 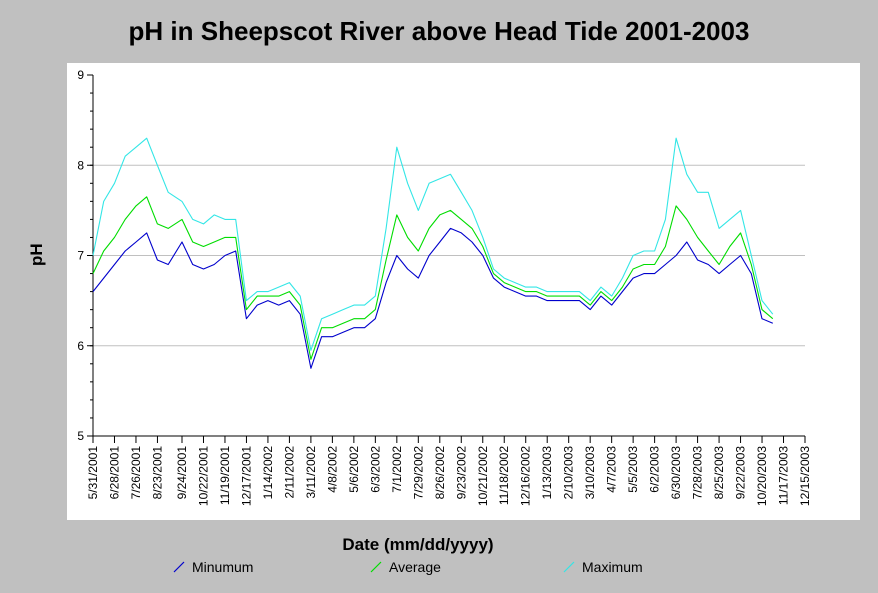 I want to click on x-tick-label: 3/11/2002, so click(x=311, y=472).